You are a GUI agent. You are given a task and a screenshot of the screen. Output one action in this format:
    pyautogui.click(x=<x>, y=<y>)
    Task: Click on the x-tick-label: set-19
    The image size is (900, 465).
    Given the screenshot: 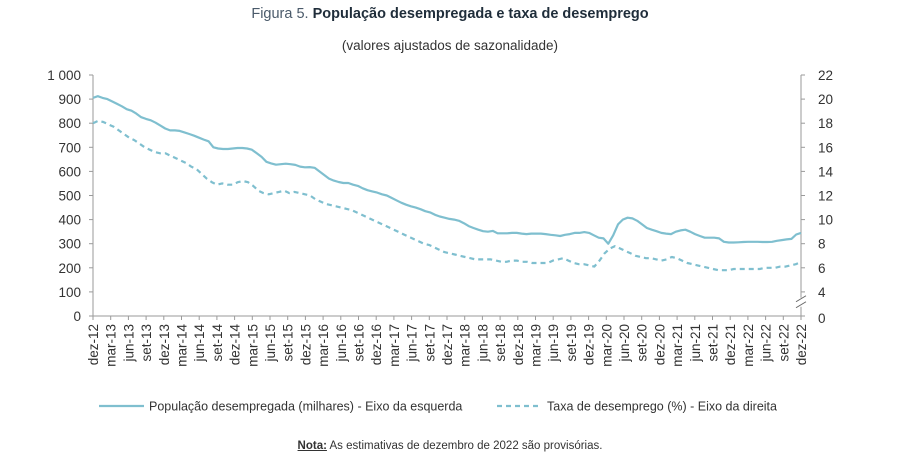 What is the action you would take?
    pyautogui.click(x=571, y=343)
    